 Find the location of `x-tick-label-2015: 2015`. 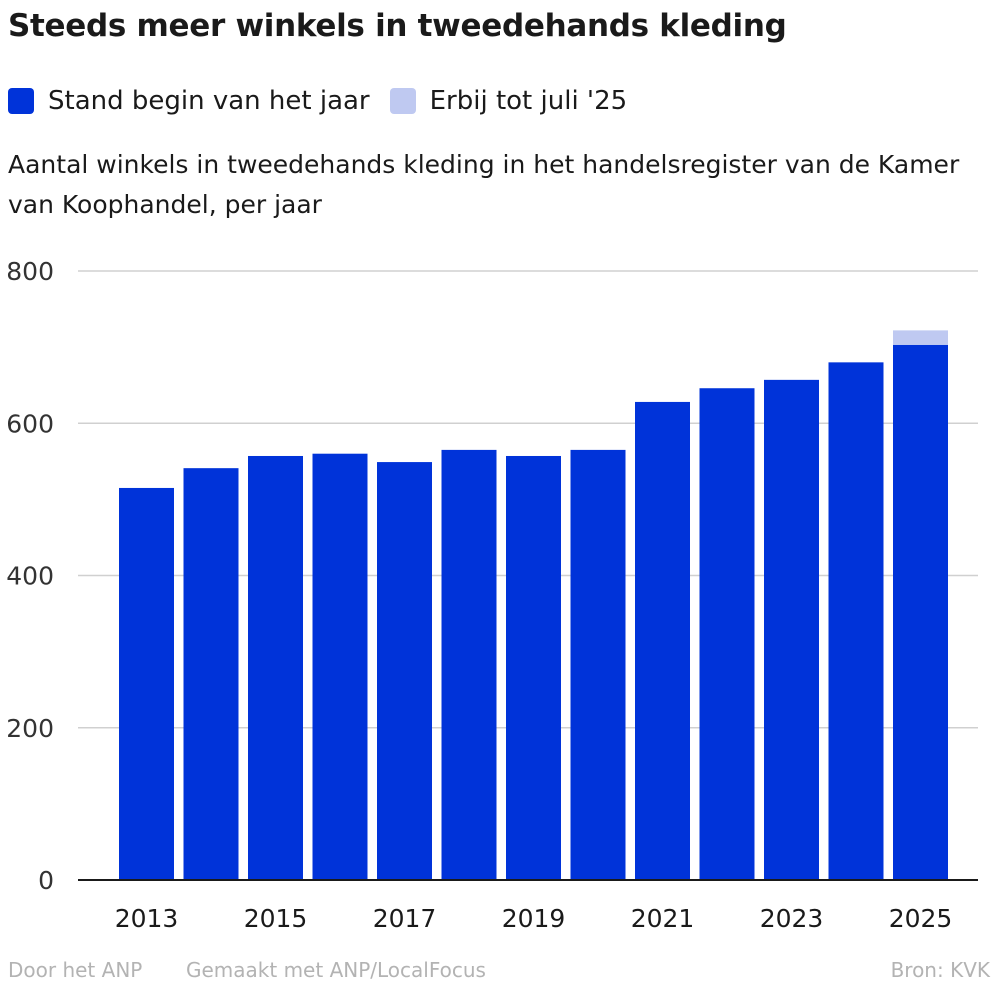

x-tick-label-2015: 2015 is located at coordinates (276, 918).